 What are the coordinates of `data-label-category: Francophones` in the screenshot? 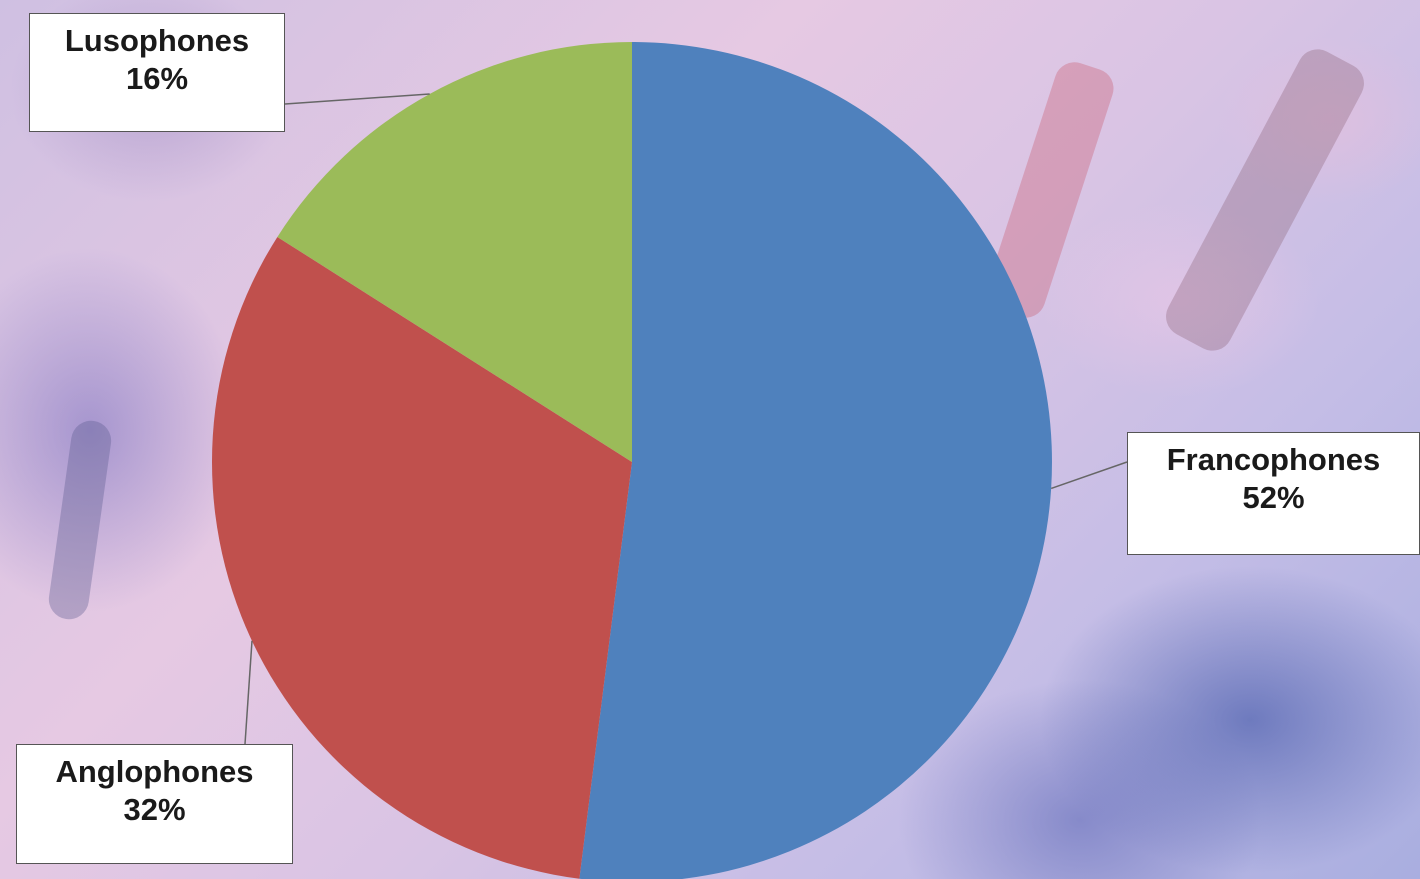 It's located at (1273, 459).